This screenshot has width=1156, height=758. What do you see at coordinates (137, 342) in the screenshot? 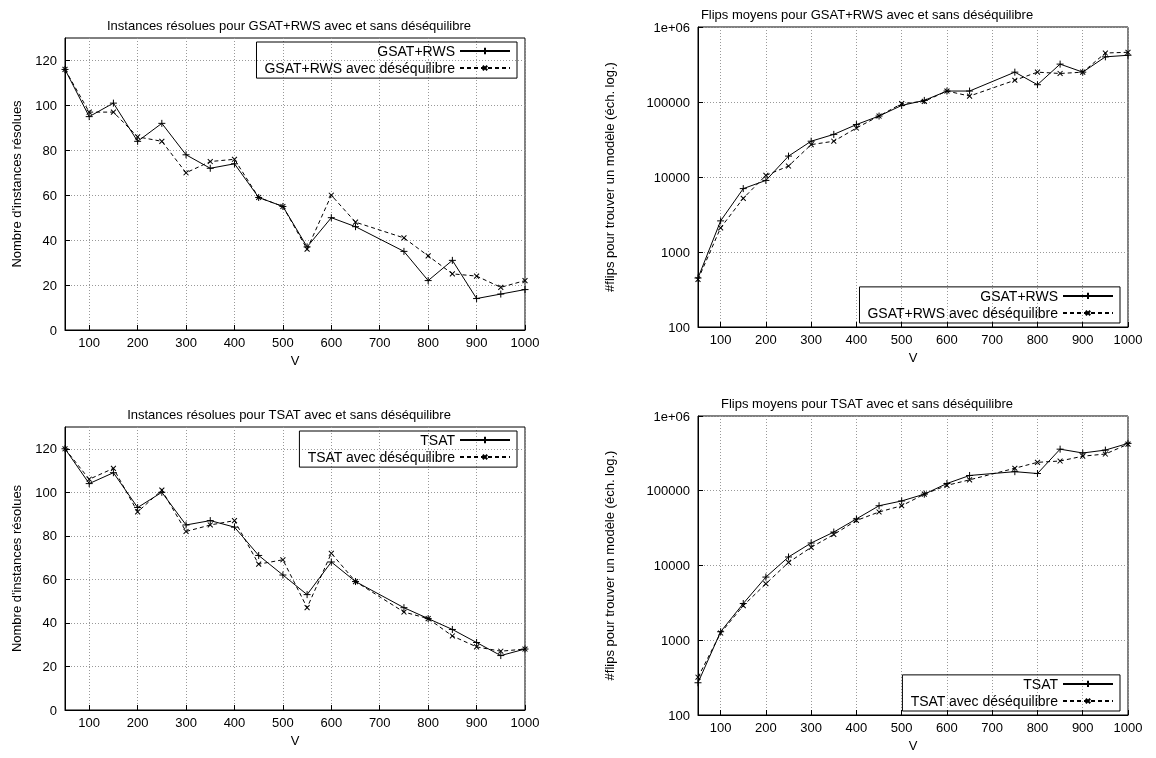
I see `x-tick-label: 200` at bounding box center [137, 342].